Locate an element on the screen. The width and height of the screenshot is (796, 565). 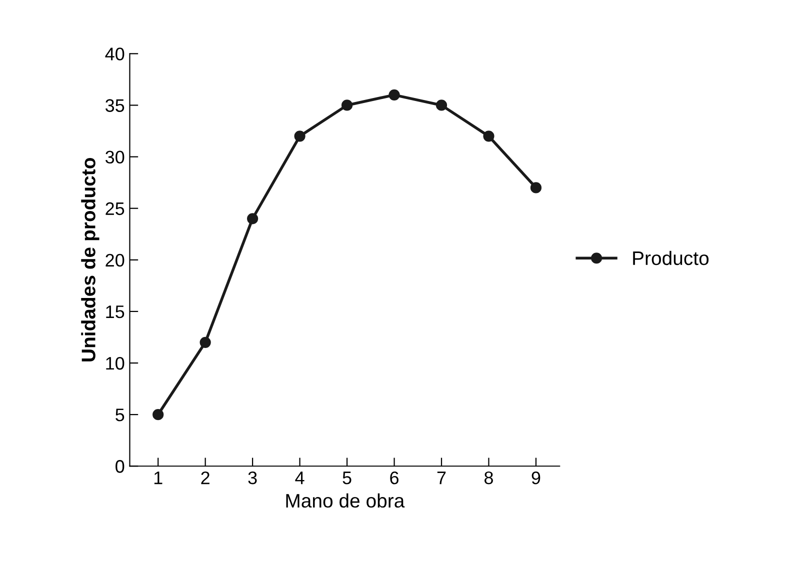
x-tick-label: 2 is located at coordinates (205, 477).